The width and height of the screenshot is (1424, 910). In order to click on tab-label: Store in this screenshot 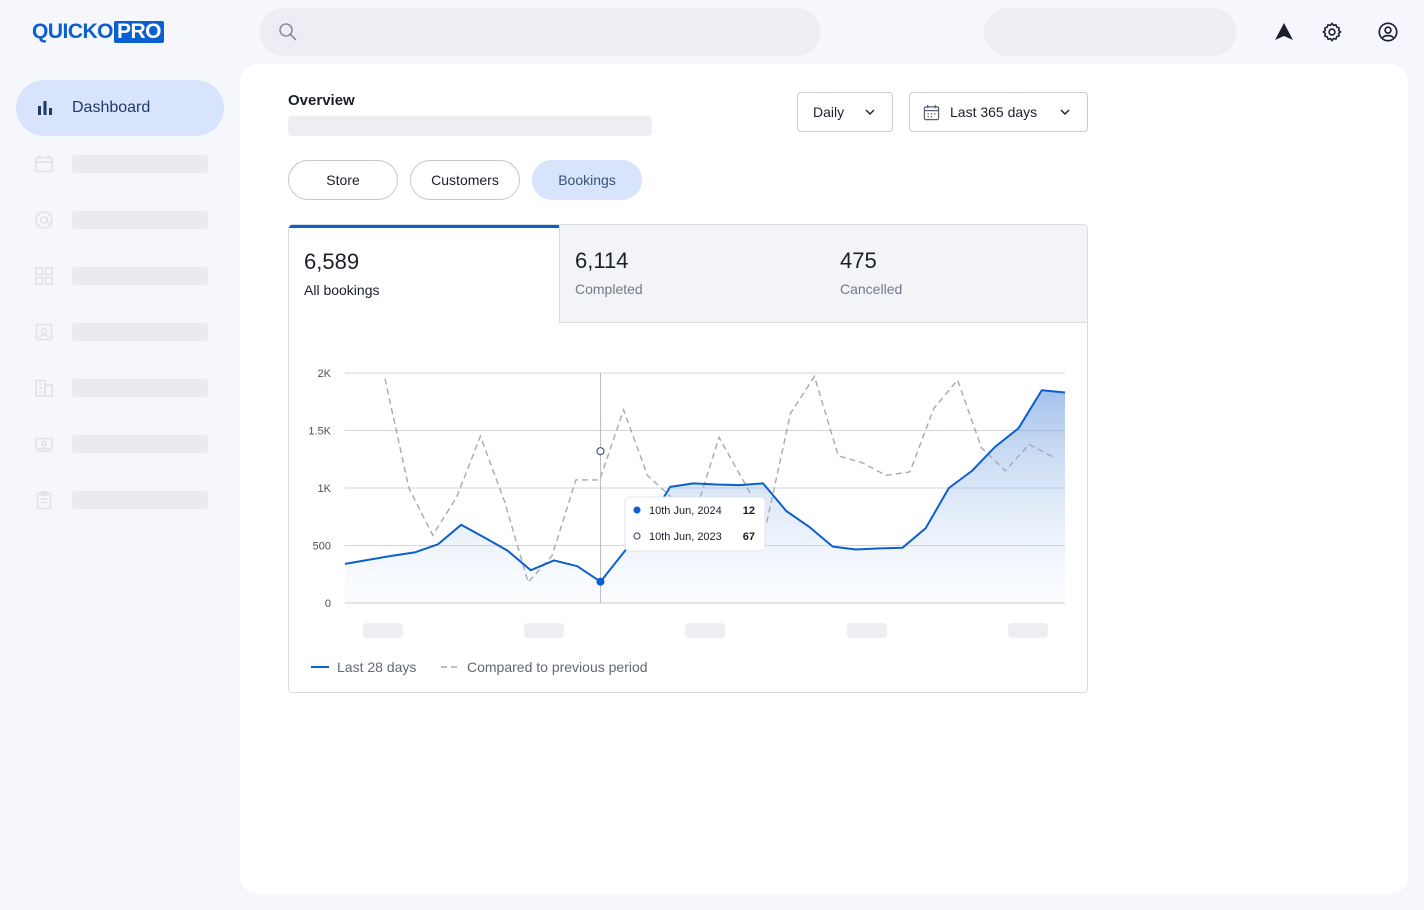, I will do `click(343, 180)`.